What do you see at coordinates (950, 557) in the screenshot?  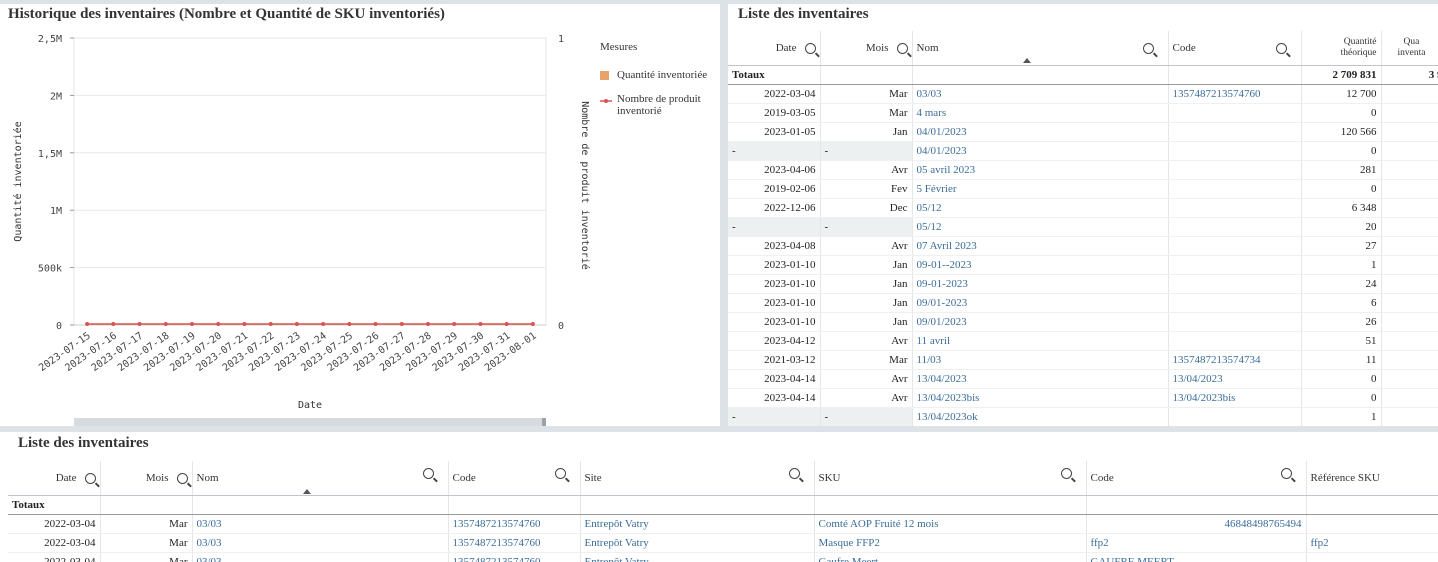 I see `cell-sku-link: Gaufre Meert` at bounding box center [950, 557].